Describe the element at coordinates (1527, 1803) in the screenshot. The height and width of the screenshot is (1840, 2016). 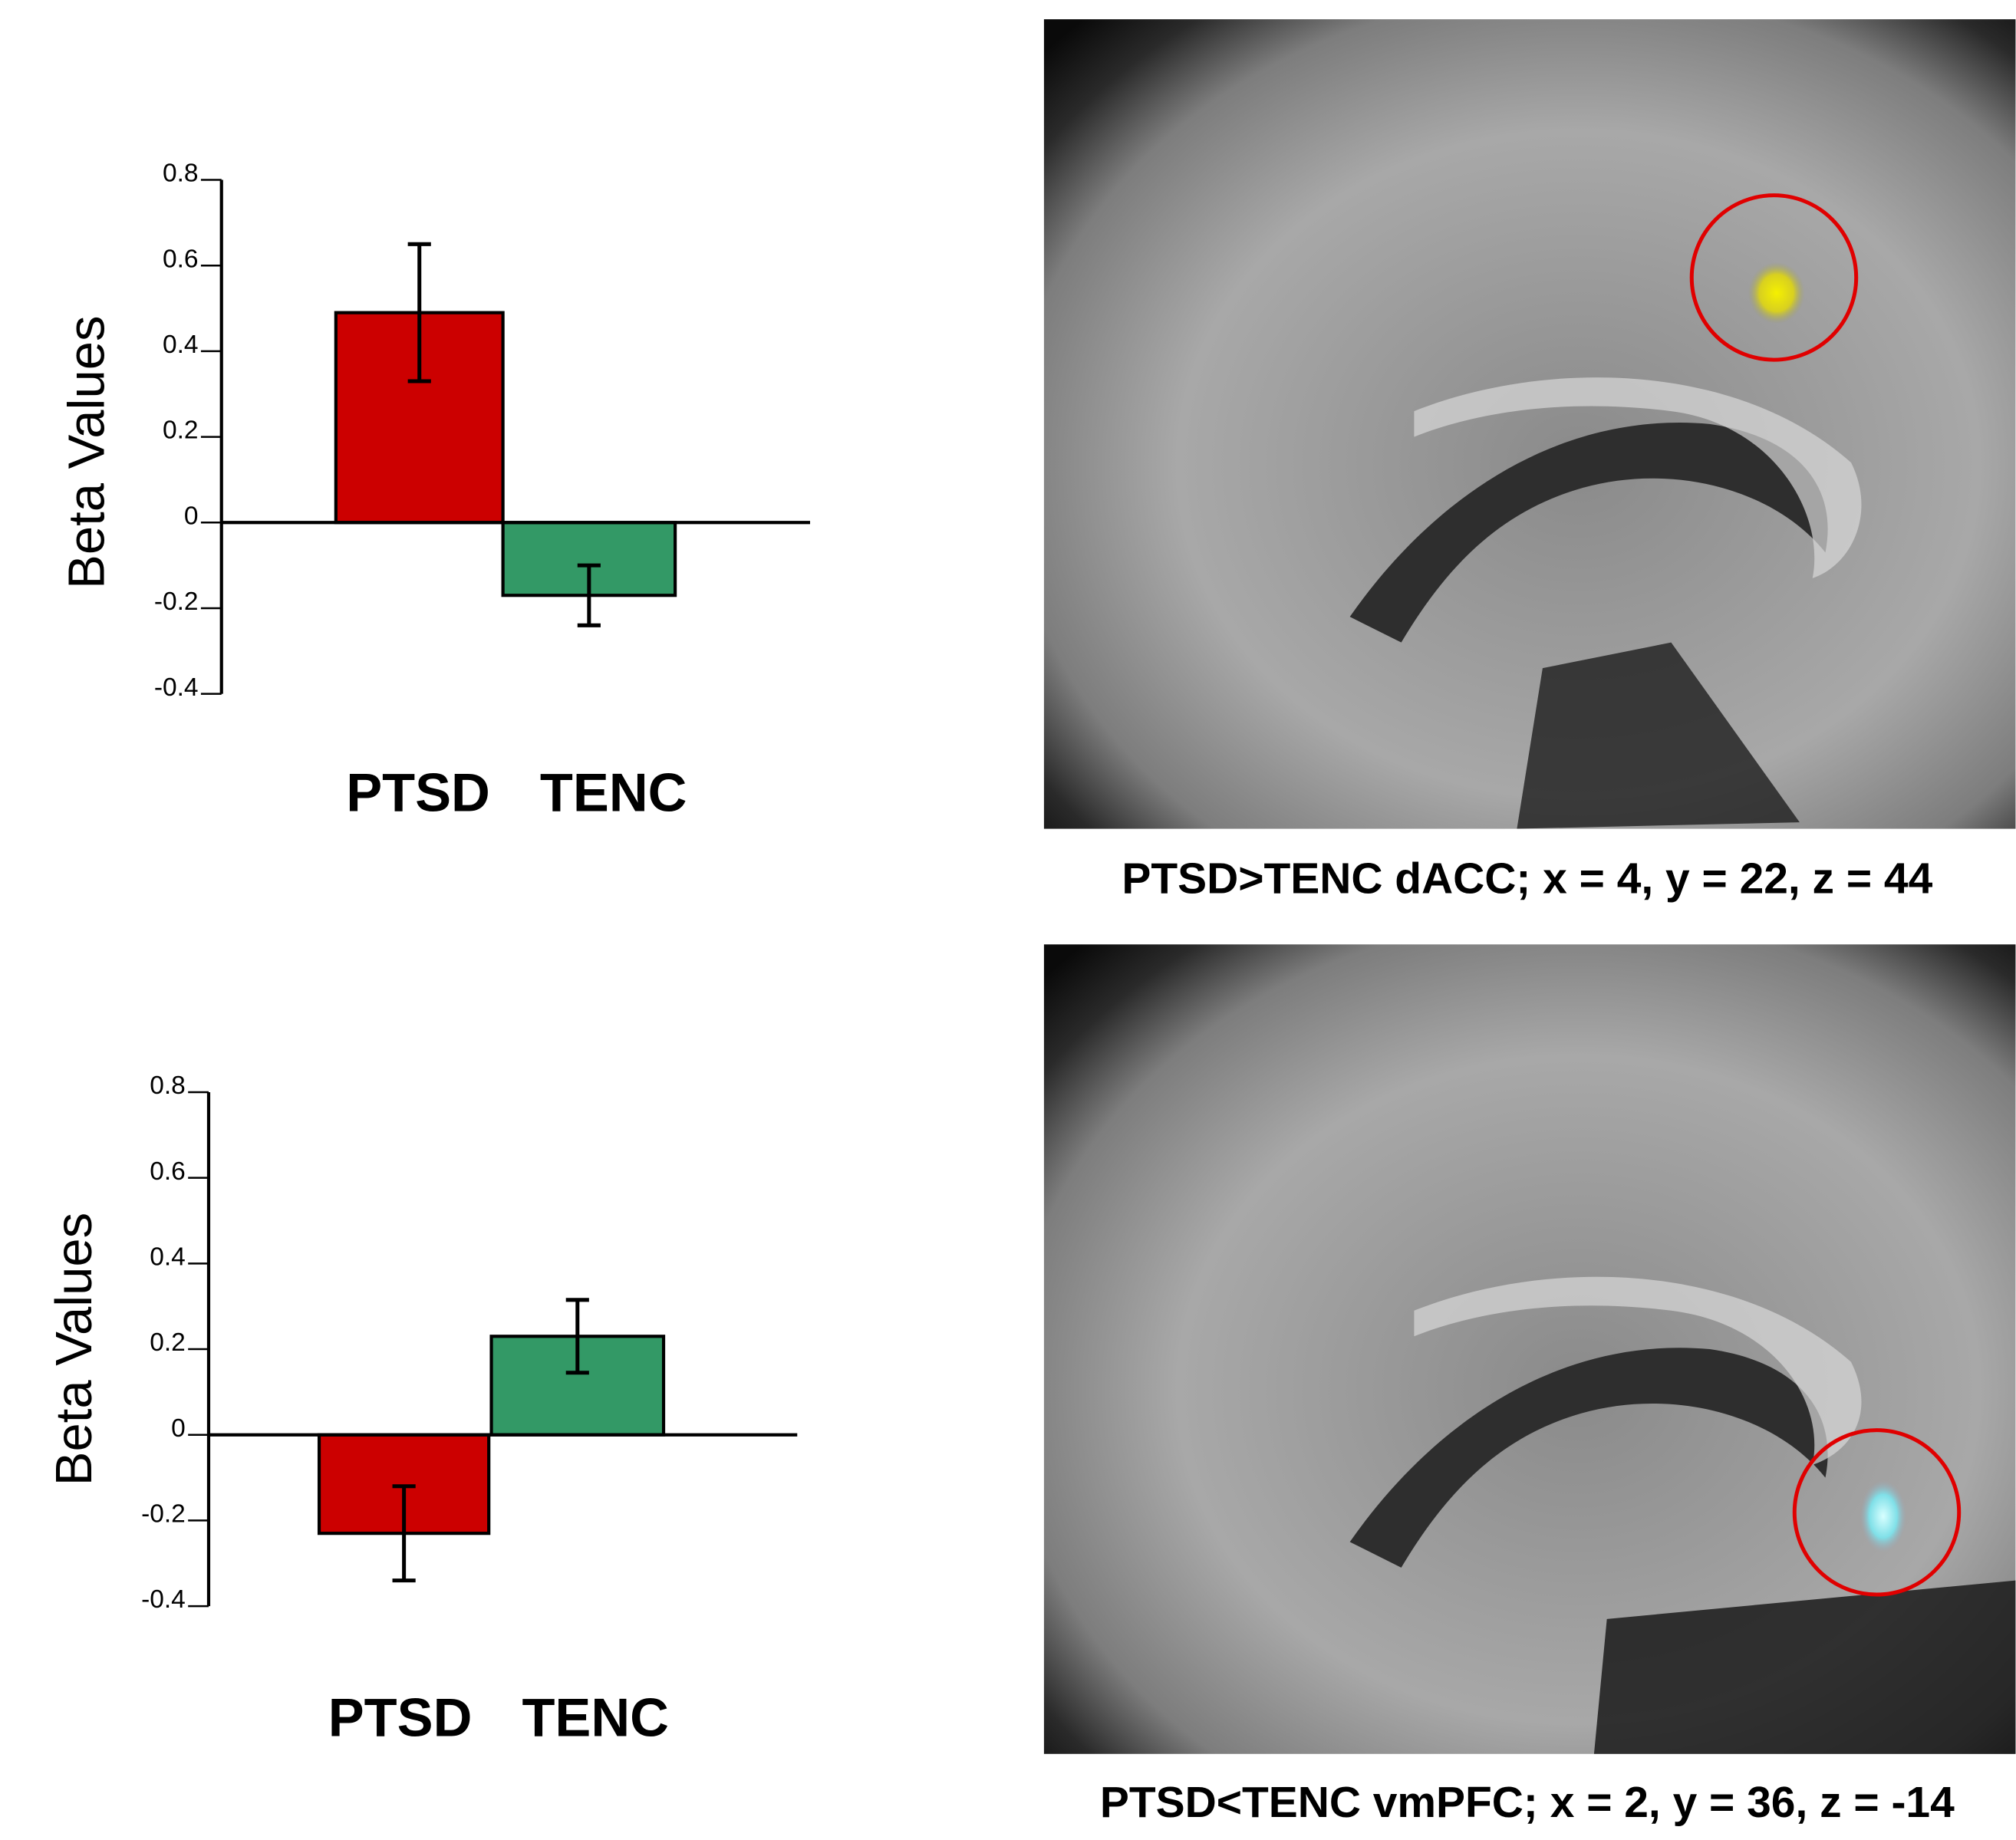
I see `caption: PTSD<TENC vmPFC; x = 2, y = 36, z = -14` at that location.